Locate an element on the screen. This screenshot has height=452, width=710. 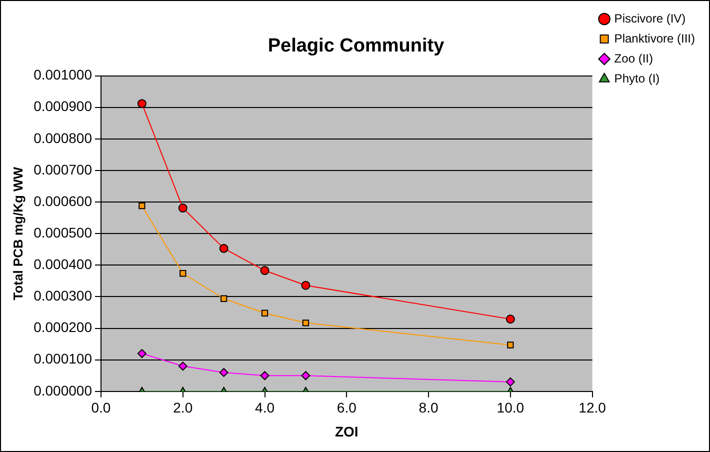
y-tick-label: 0.000200 is located at coordinates (63, 327).